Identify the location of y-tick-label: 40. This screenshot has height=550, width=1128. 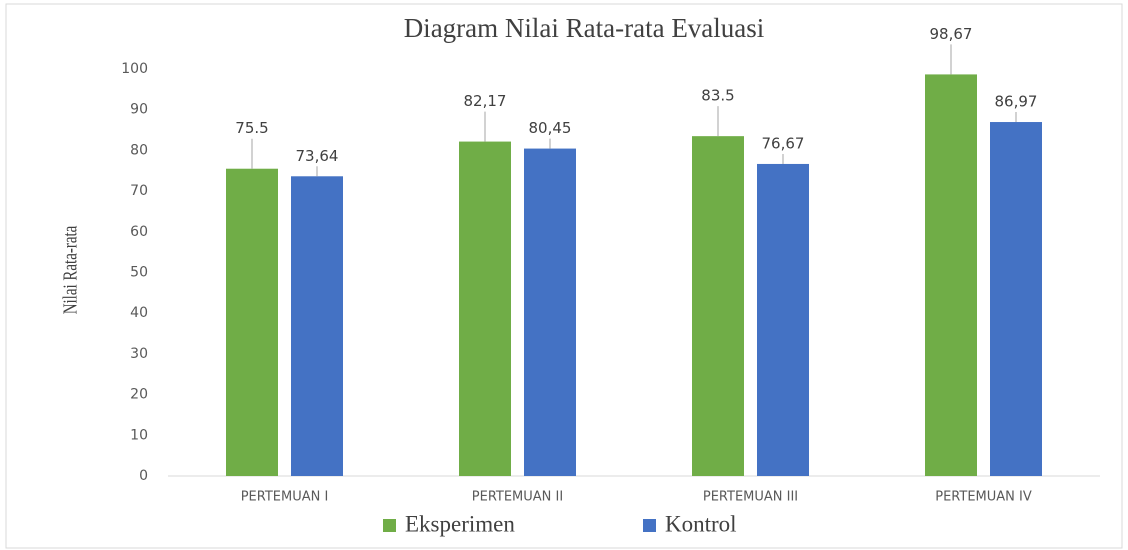
(139, 313).